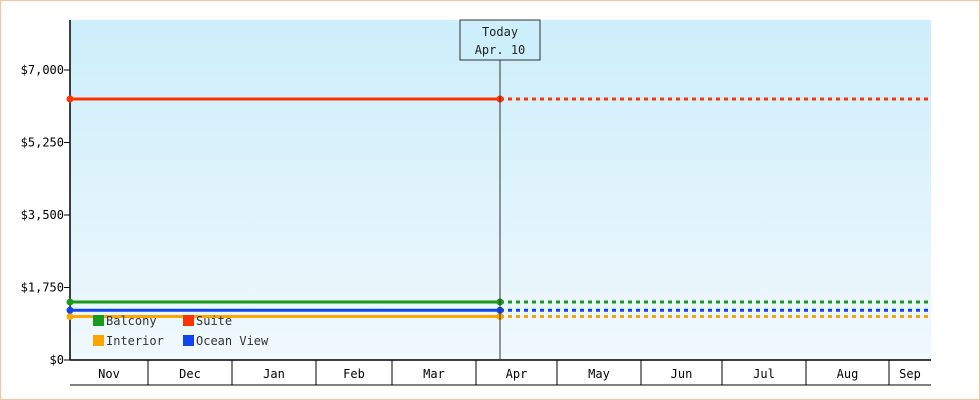  Describe the element at coordinates (70, 99) in the screenshot. I see `series-point-suite` at that location.